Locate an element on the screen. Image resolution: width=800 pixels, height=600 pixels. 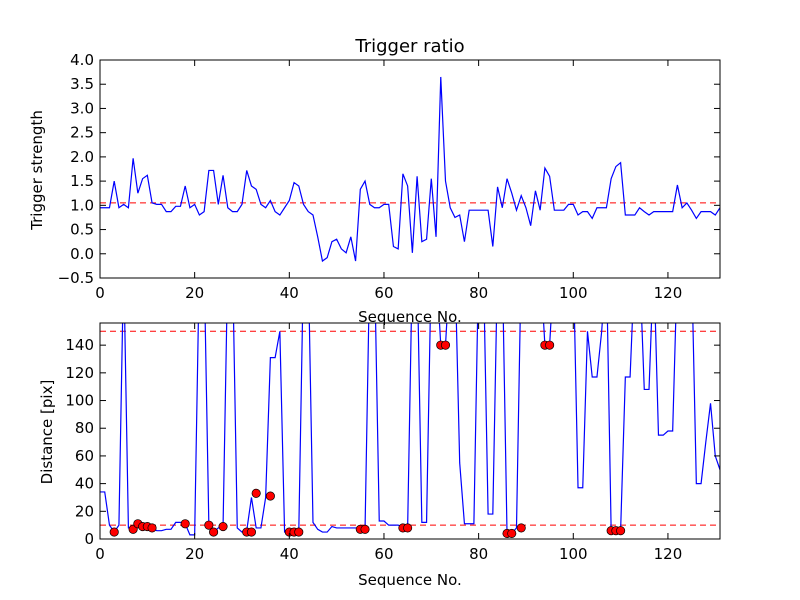
y-tick-label: 0.0 is located at coordinates (82, 254).